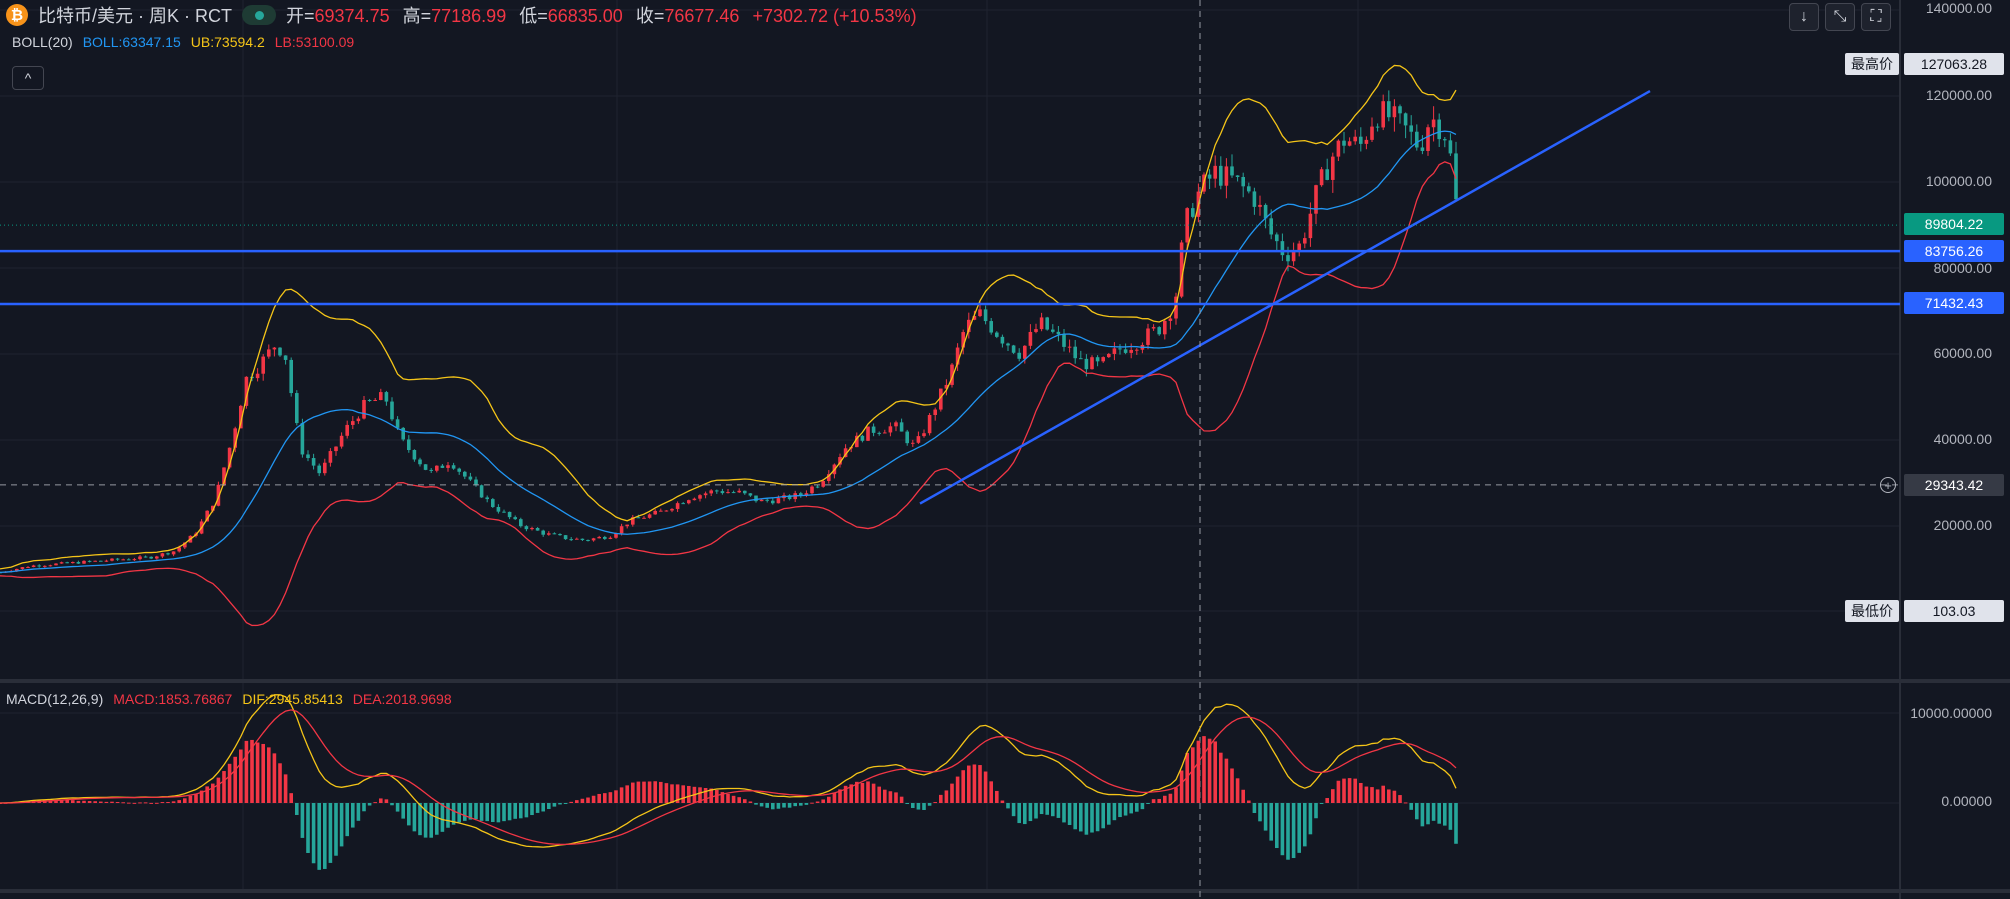 Image resolution: width=2010 pixels, height=899 pixels. What do you see at coordinates (28, 78) in the screenshot?
I see `collapse-legend-button: ^` at bounding box center [28, 78].